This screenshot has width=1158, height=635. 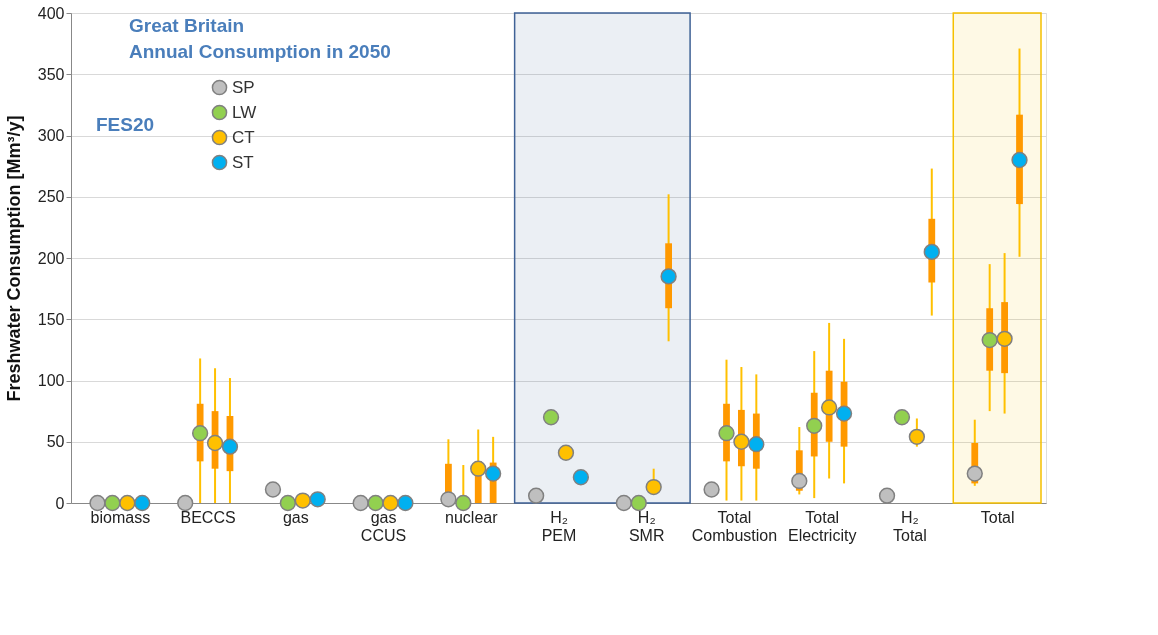 I want to click on legend-label: SP, so click(x=243, y=87).